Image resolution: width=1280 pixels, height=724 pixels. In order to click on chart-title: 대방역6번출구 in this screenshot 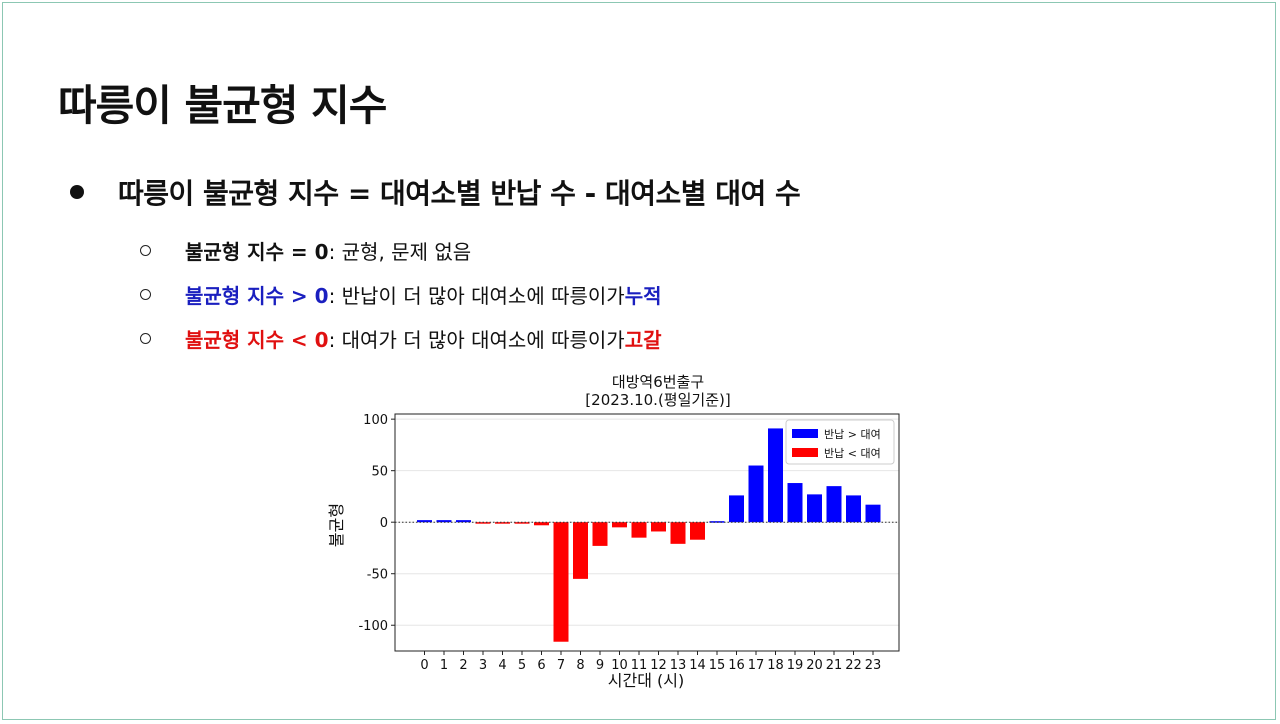, I will do `click(658, 382)`.